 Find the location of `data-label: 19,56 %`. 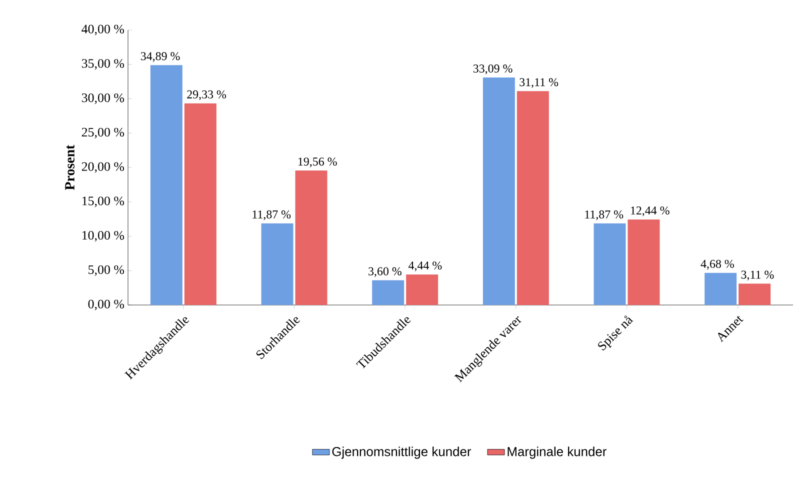

data-label: 19,56 % is located at coordinates (317, 163).